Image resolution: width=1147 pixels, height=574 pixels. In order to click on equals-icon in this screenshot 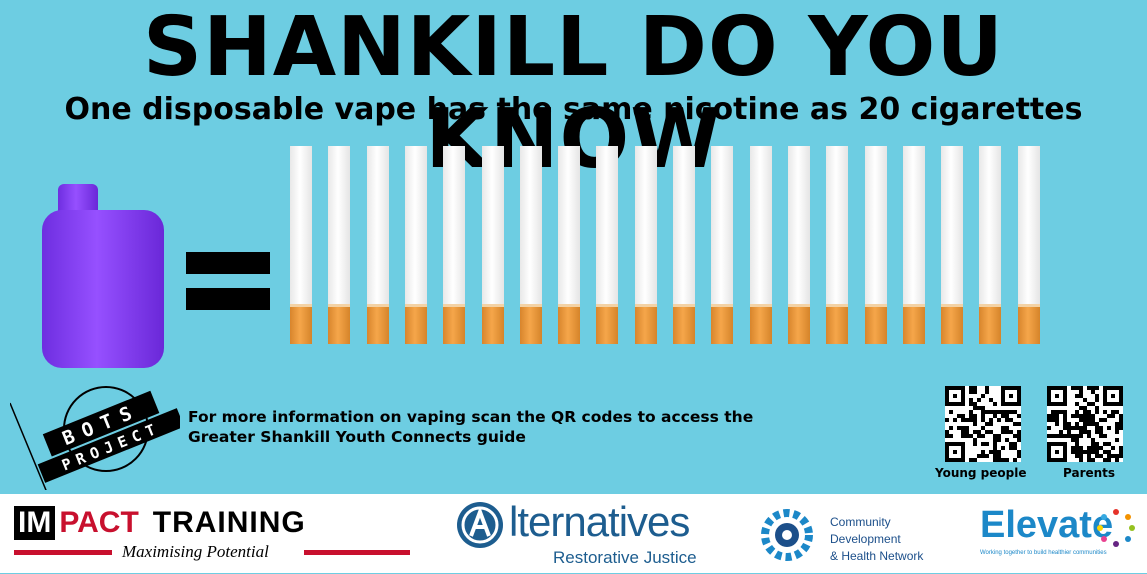, I will do `click(228, 288)`.